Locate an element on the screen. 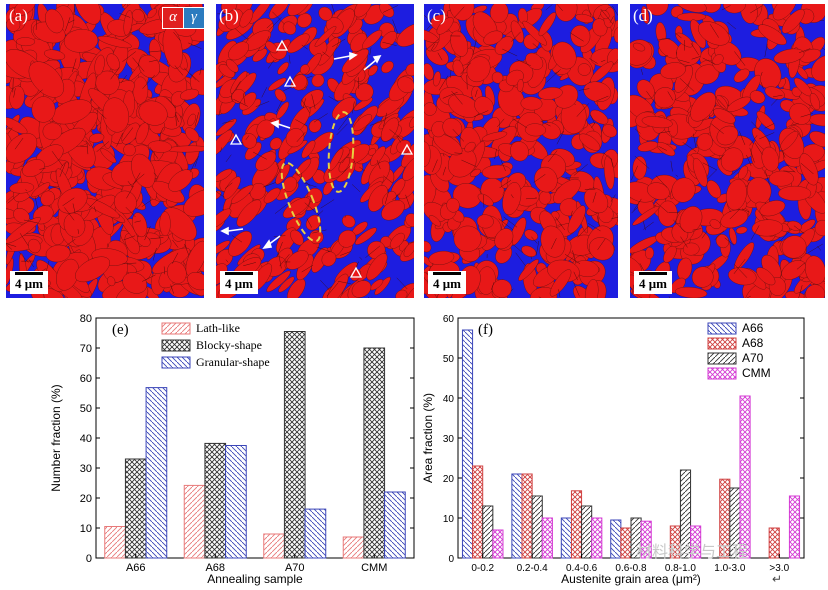  watermark-text: 材料科学与工程 is located at coordinates (692, 551).